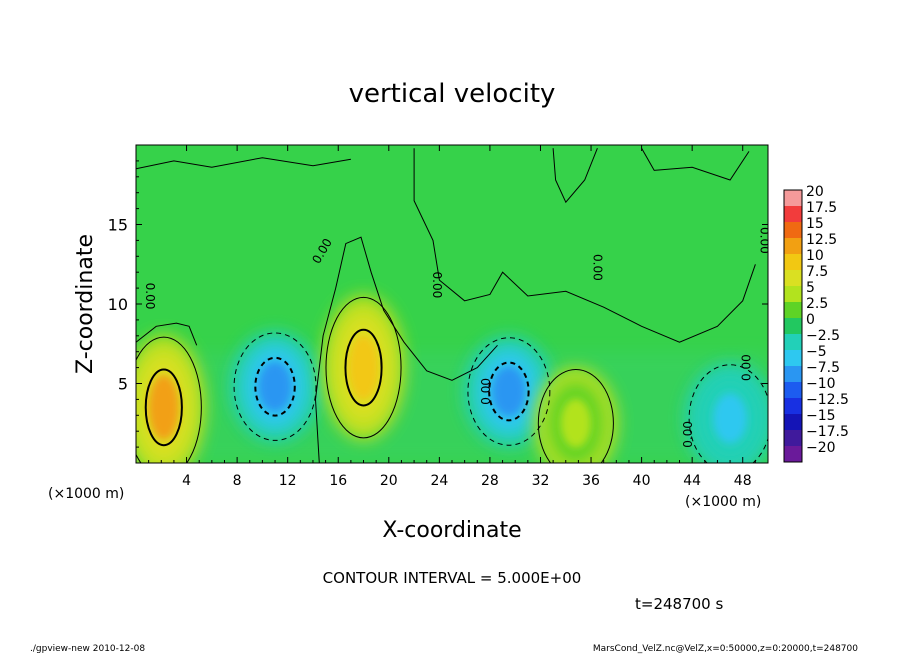 The image size is (904, 654). I want to click on x-tick-label: 48, so click(743, 481).